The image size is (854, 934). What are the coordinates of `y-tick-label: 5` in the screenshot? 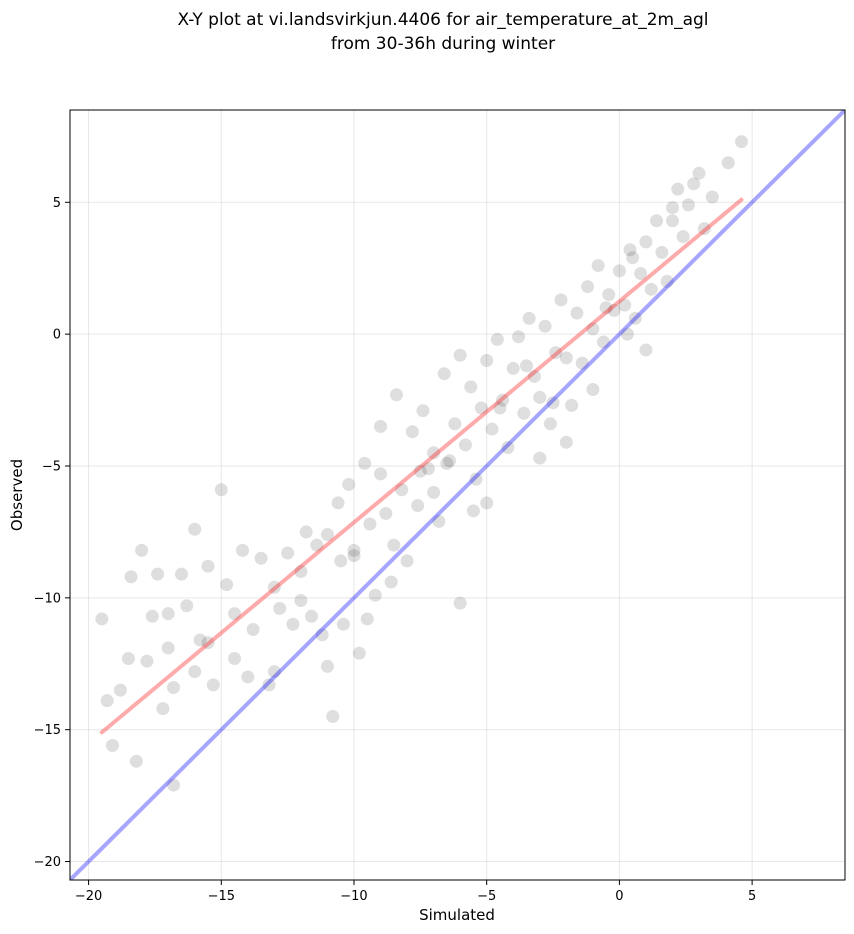 It's located at (57, 203).